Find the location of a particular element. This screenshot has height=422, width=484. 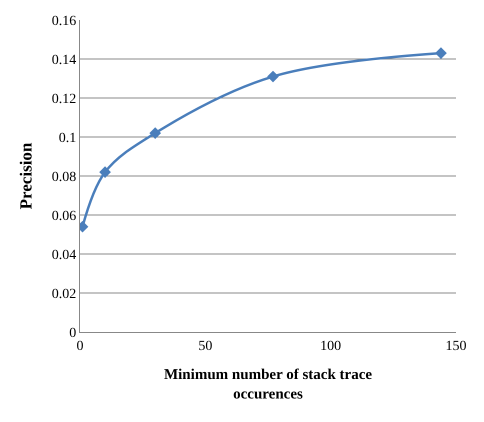

y-tick-label: 0.02 is located at coordinates (64, 294).